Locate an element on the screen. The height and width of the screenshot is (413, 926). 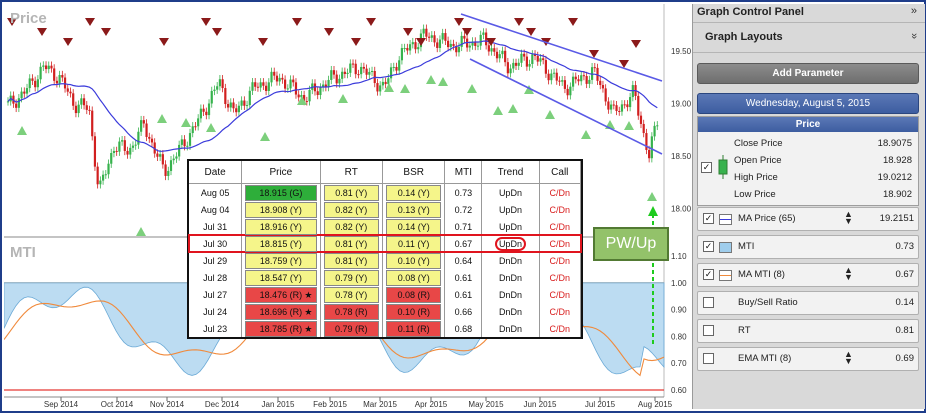
high-price-value: 19.0212 is located at coordinates (894, 177).